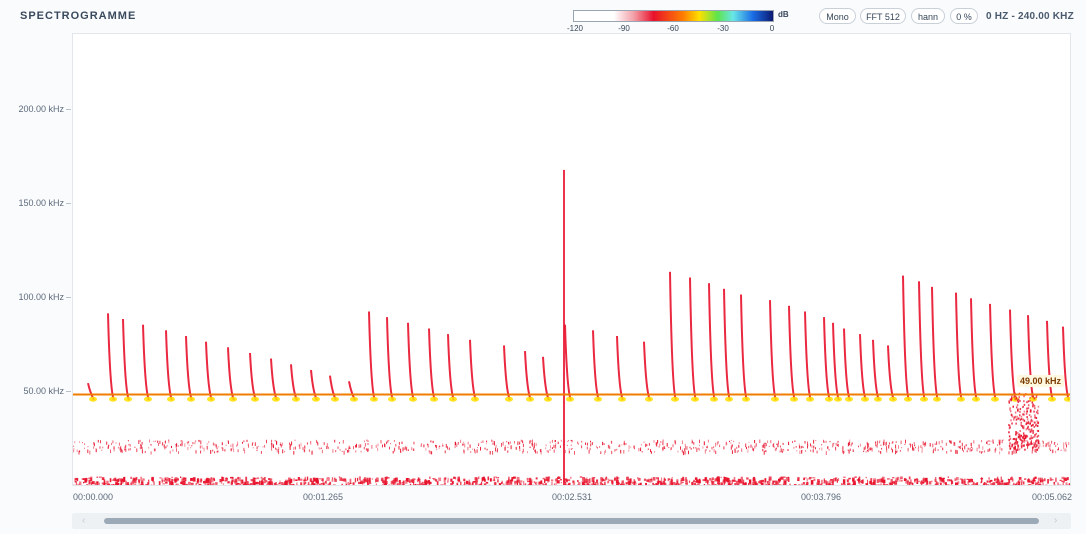 The height and width of the screenshot is (534, 1086). Describe the element at coordinates (865, 399) in the screenshot. I see `bat-call-peak` at that location.